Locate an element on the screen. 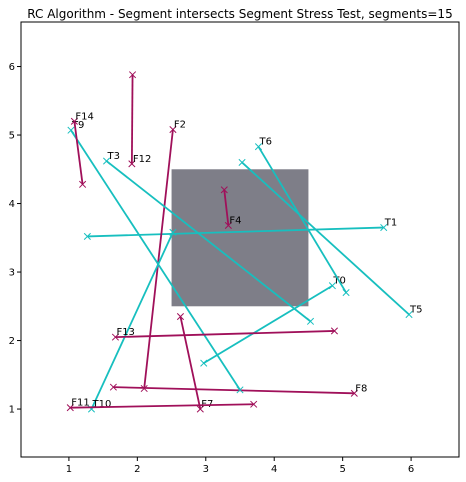  x-tick-label: 1 is located at coordinates (69, 469).